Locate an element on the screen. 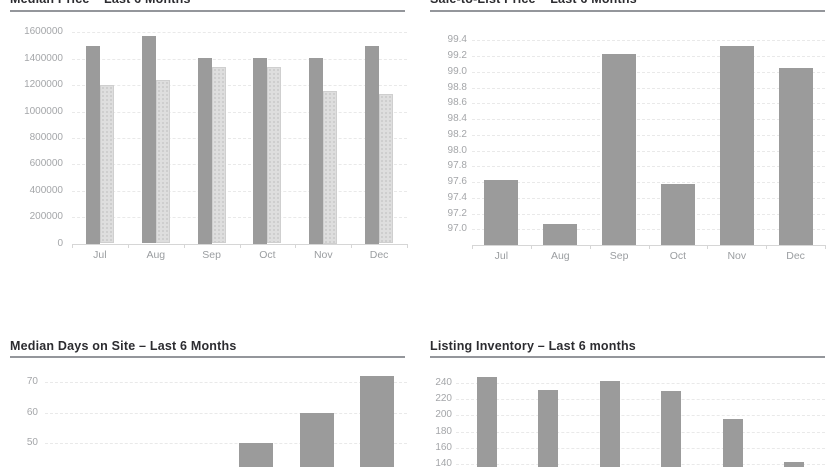 This screenshot has height=467, width=835. y-axis-tick-label: 70 is located at coordinates (32, 381).